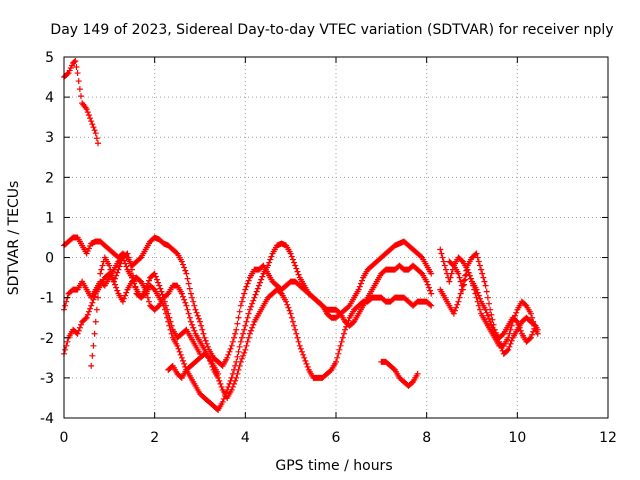 This screenshot has height=480, width=640. What do you see at coordinates (336, 438) in the screenshot?
I see `x-tick-label: 6` at bounding box center [336, 438].